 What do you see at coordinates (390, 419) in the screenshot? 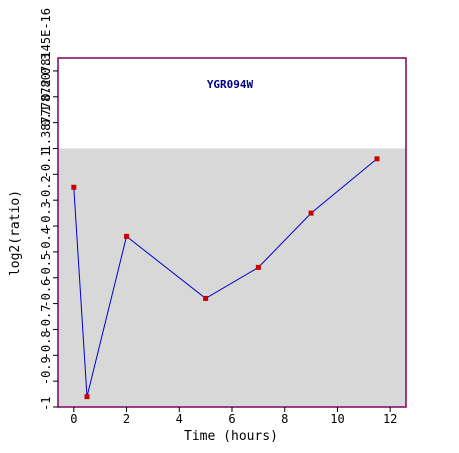
I see `x-tick-label: 12` at bounding box center [390, 419].